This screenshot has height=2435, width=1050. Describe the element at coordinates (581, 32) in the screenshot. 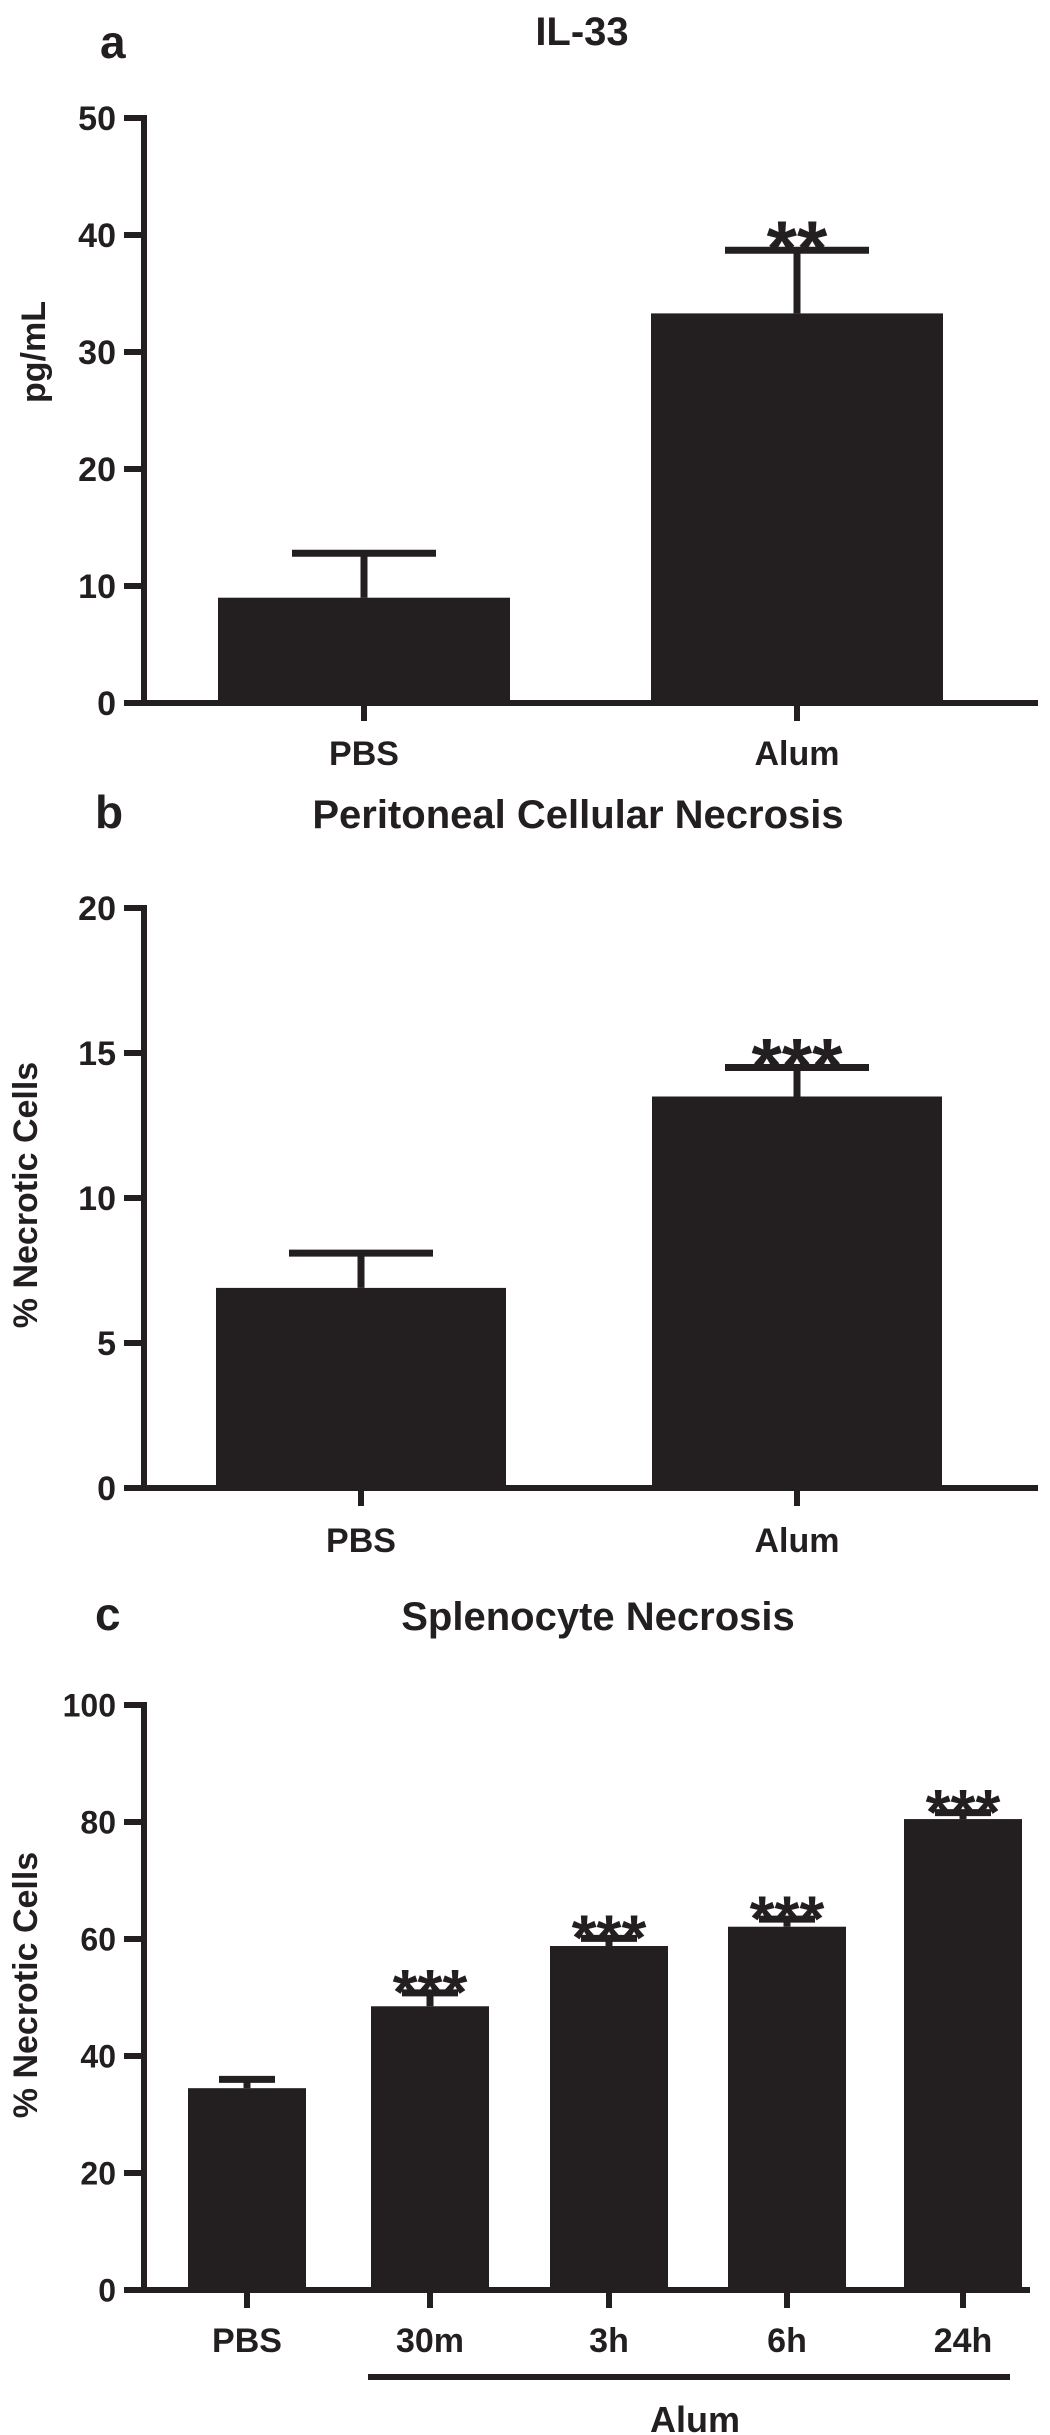

I see `chart-title: IL-33` at that location.